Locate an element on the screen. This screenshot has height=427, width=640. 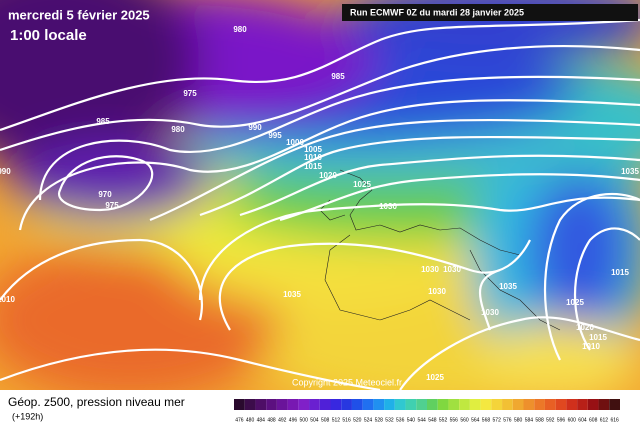
legend-title: Géop. z500, pression niveau mer is located at coordinates (96, 402).